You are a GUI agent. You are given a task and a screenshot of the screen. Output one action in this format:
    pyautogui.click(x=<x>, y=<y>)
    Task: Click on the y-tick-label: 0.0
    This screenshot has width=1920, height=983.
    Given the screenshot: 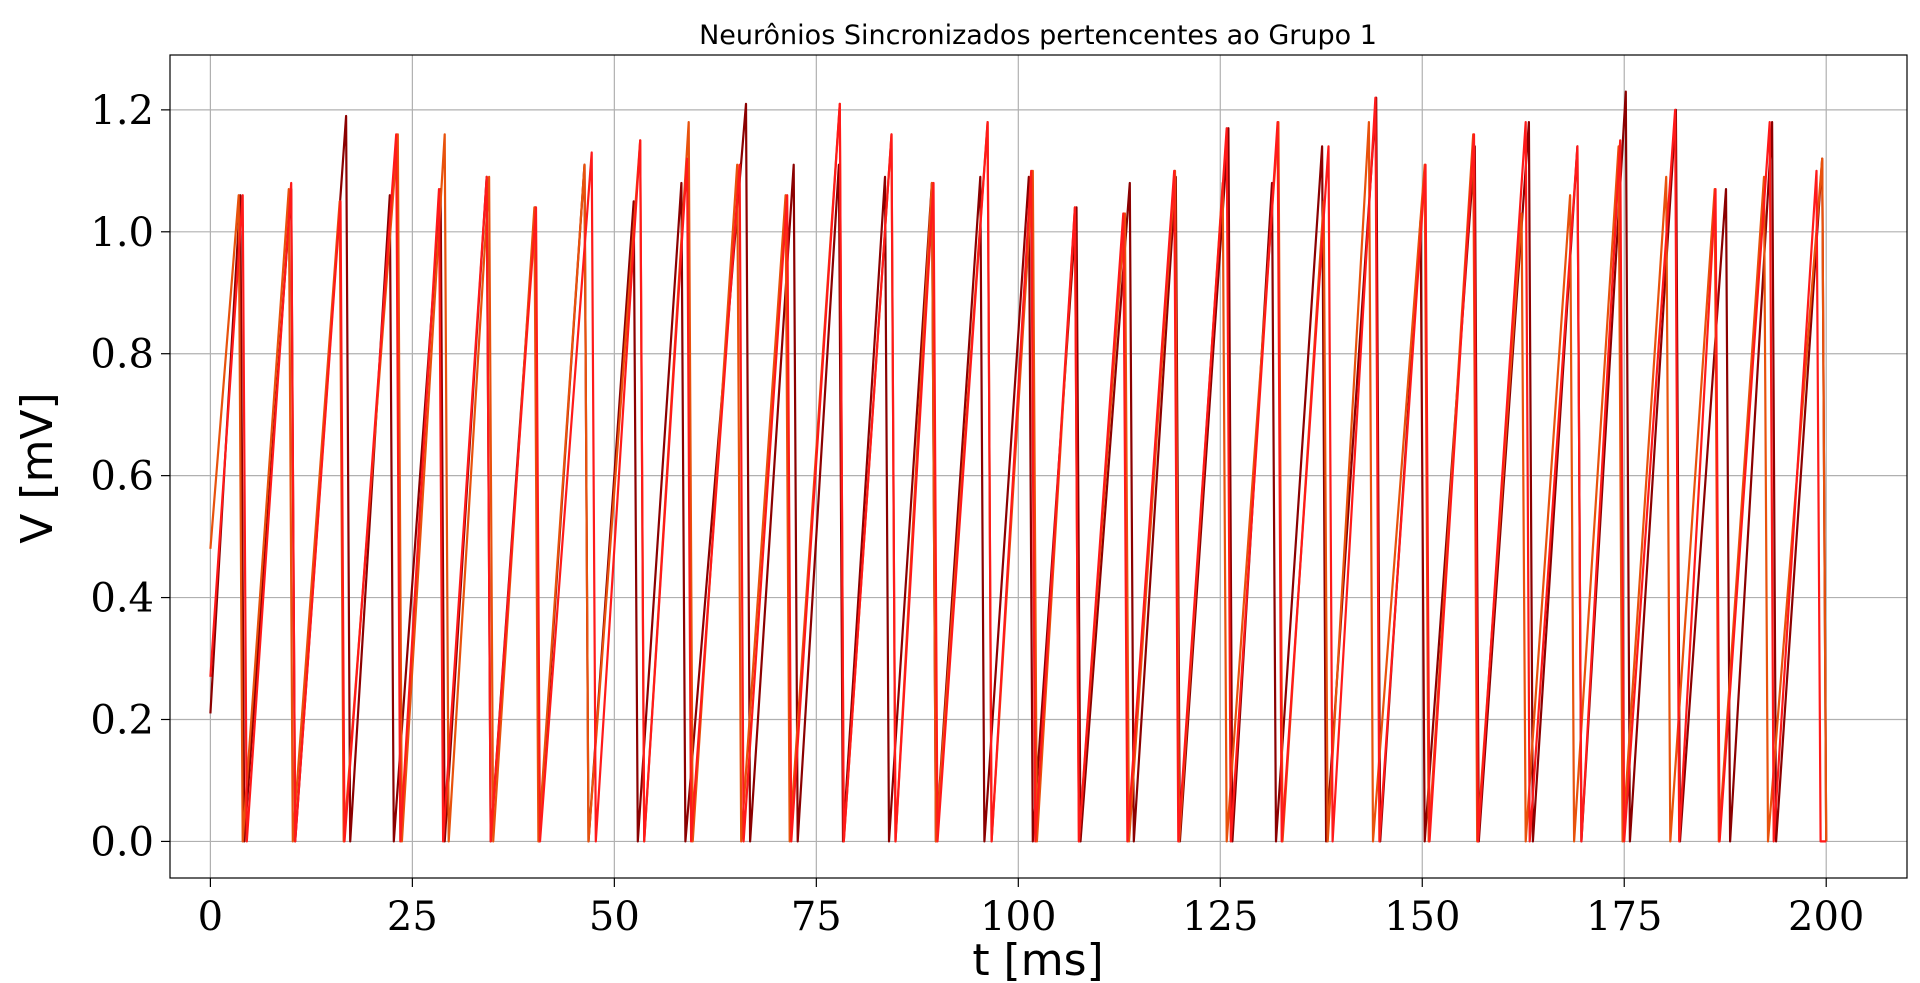 What is the action you would take?
    pyautogui.click(x=122, y=842)
    